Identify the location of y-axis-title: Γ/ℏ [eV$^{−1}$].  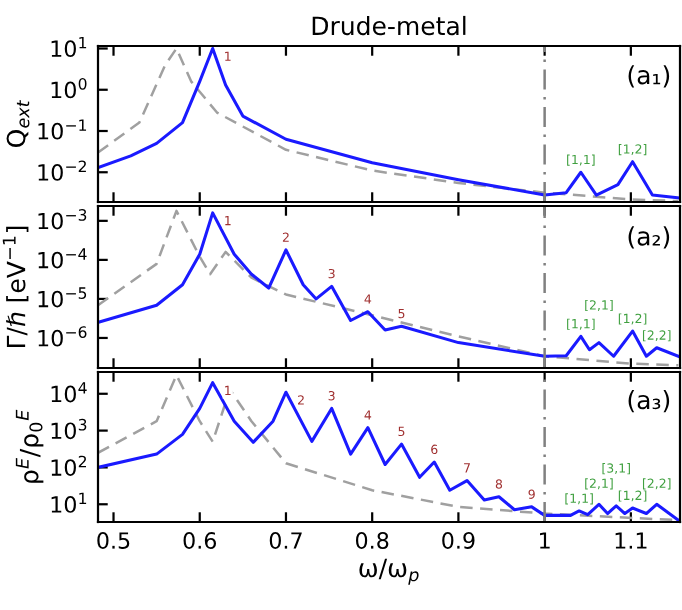
(15, 287).